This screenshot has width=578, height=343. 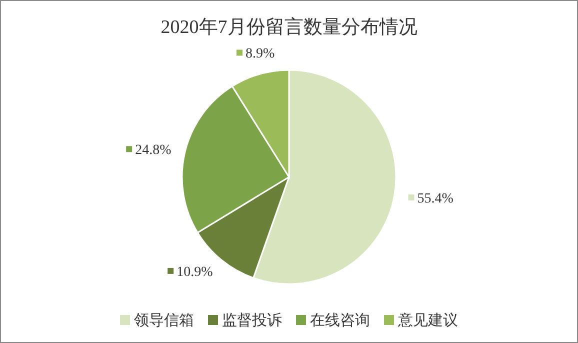 I want to click on legend-label: 在线咨询, so click(x=340, y=320).